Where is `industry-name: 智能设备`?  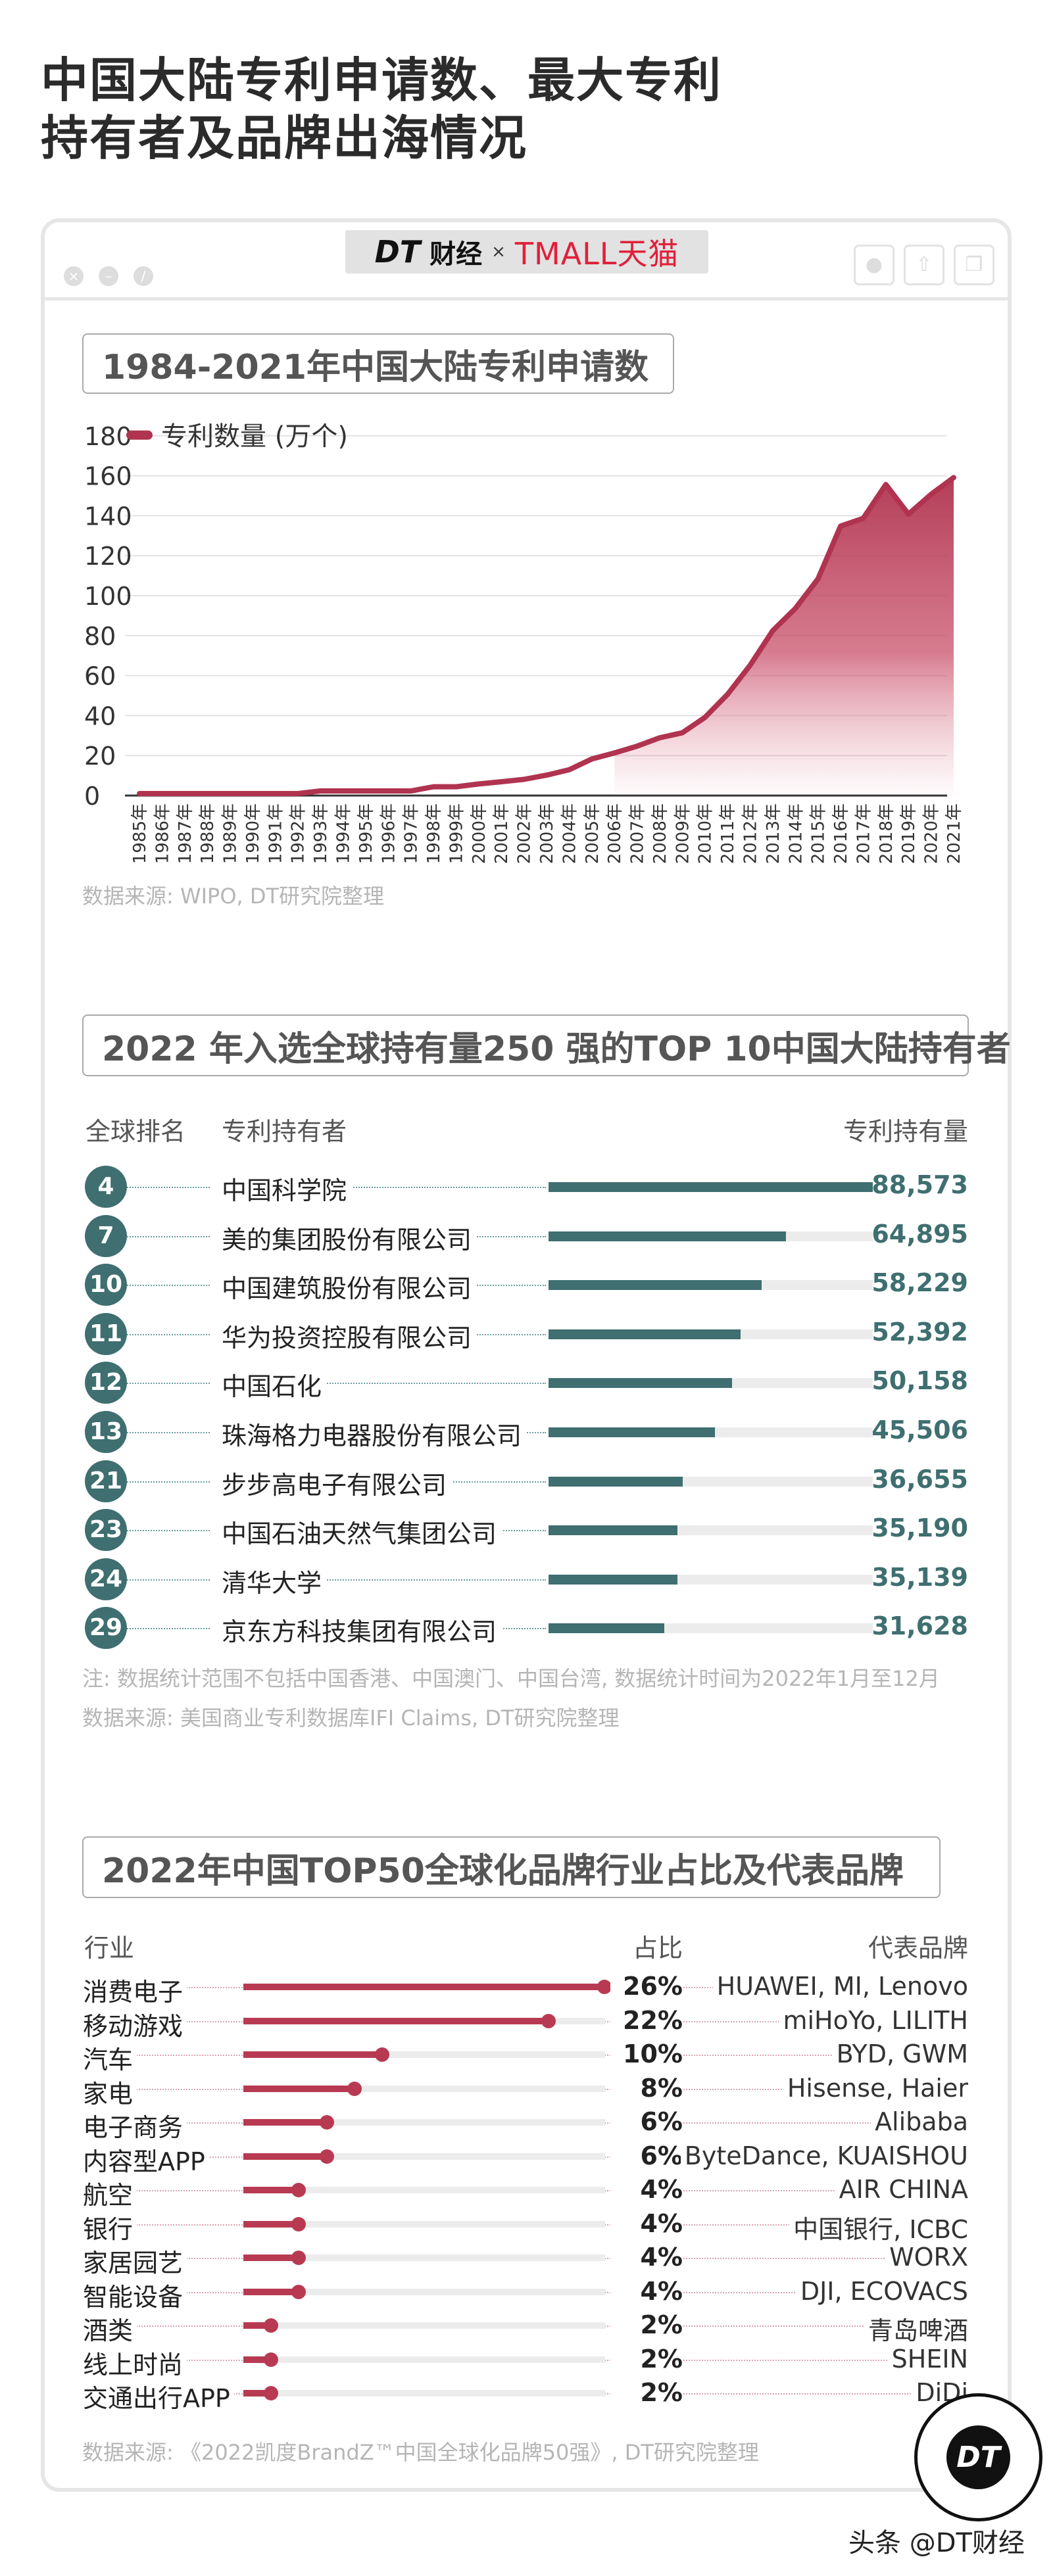 industry-name: 智能设备 is located at coordinates (135, 2295).